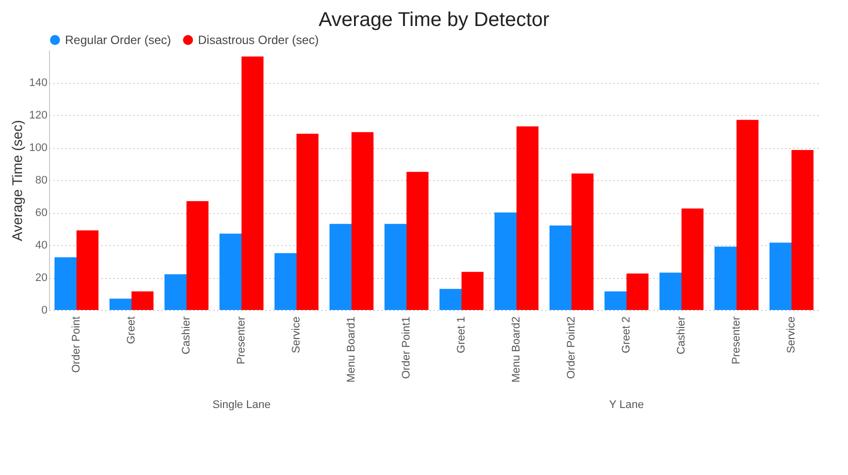 This screenshot has height=475, width=848. Describe the element at coordinates (76, 344) in the screenshot. I see `x-tick-label: Order Point` at that location.